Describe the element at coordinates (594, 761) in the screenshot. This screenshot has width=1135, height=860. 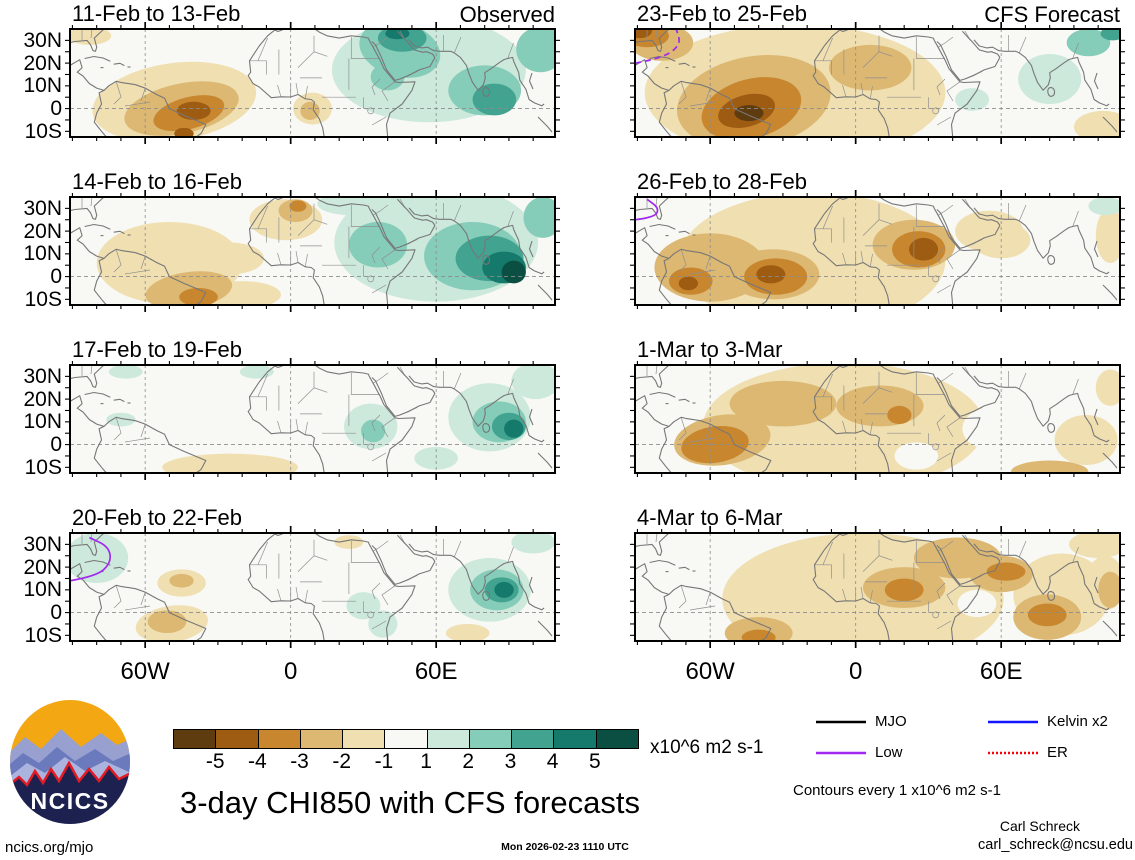
I see `colorbar-tick-5: 5` at that location.